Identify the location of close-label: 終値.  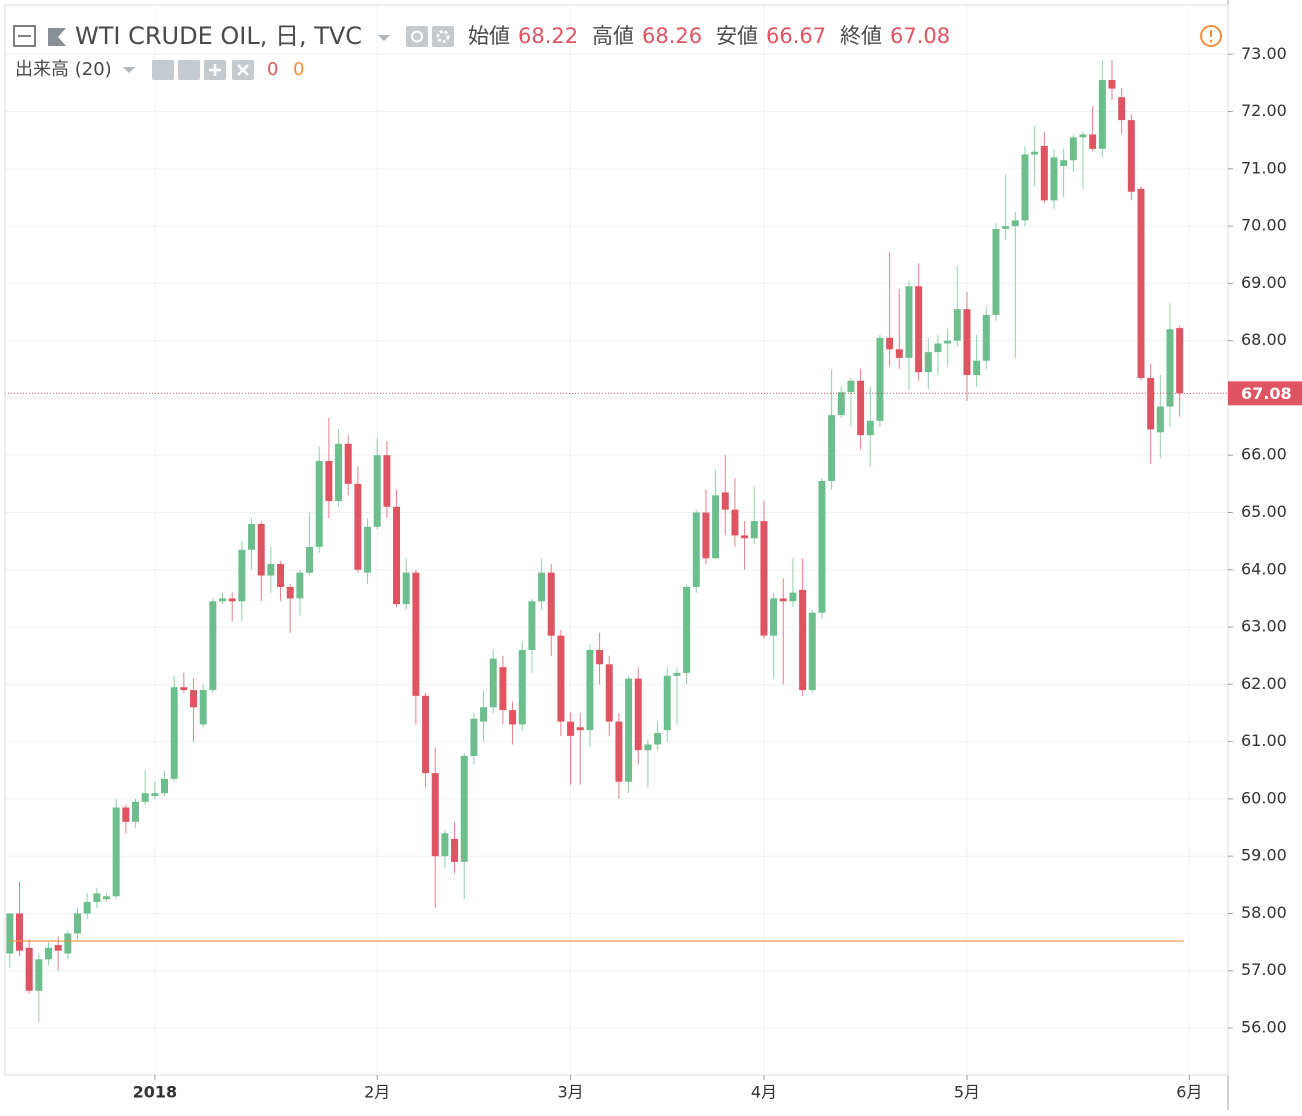
(861, 36).